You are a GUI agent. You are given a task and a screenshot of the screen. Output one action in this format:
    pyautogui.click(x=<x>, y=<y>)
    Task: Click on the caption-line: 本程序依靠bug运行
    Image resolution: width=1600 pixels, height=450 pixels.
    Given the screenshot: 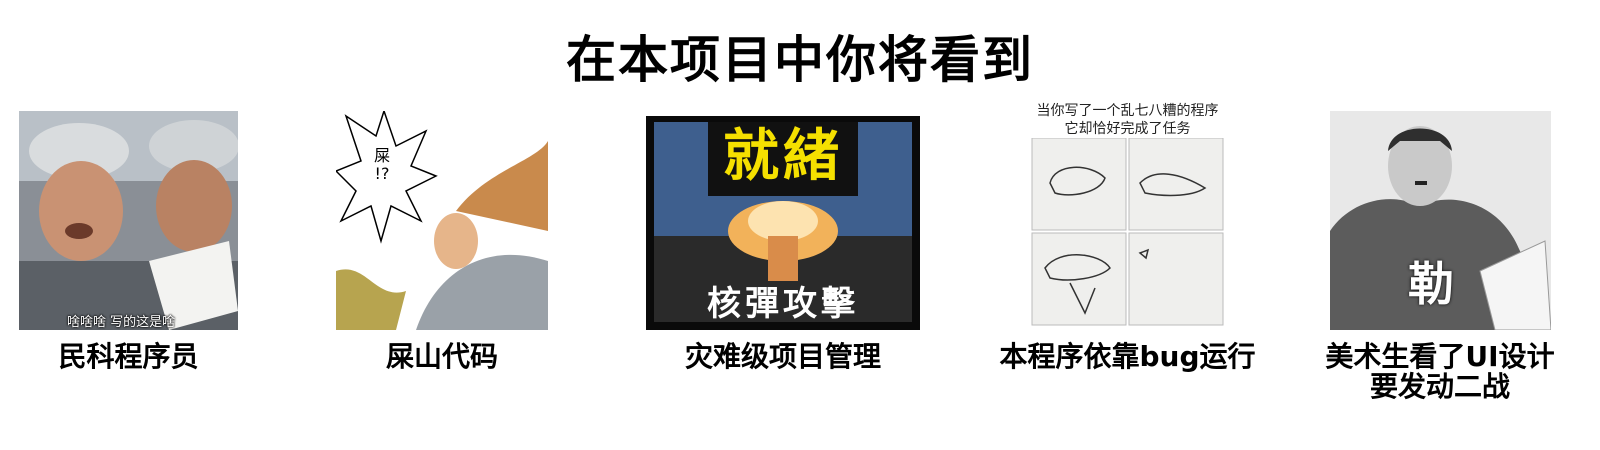 What is the action you would take?
    pyautogui.click(x=1127, y=356)
    